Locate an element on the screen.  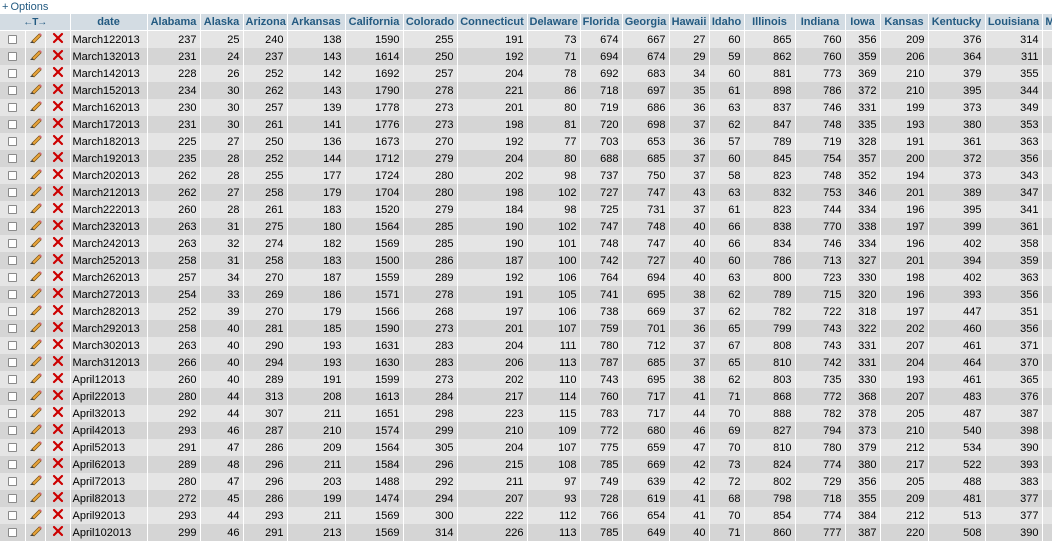
column-header-idaho: Idaho is located at coordinates (726, 22).